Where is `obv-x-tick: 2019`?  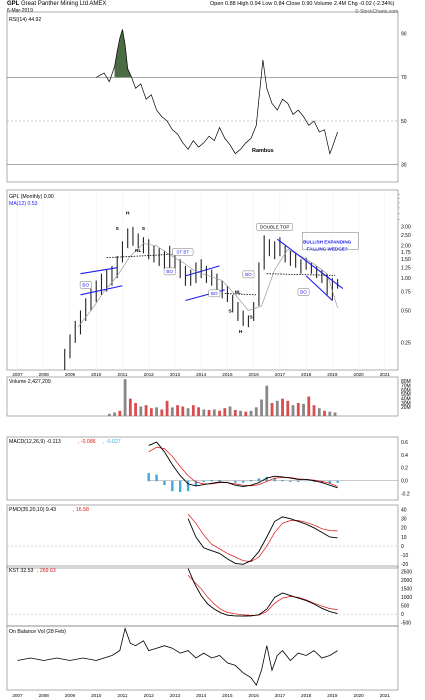
obv-x-tick: 2019 is located at coordinates (332, 695).